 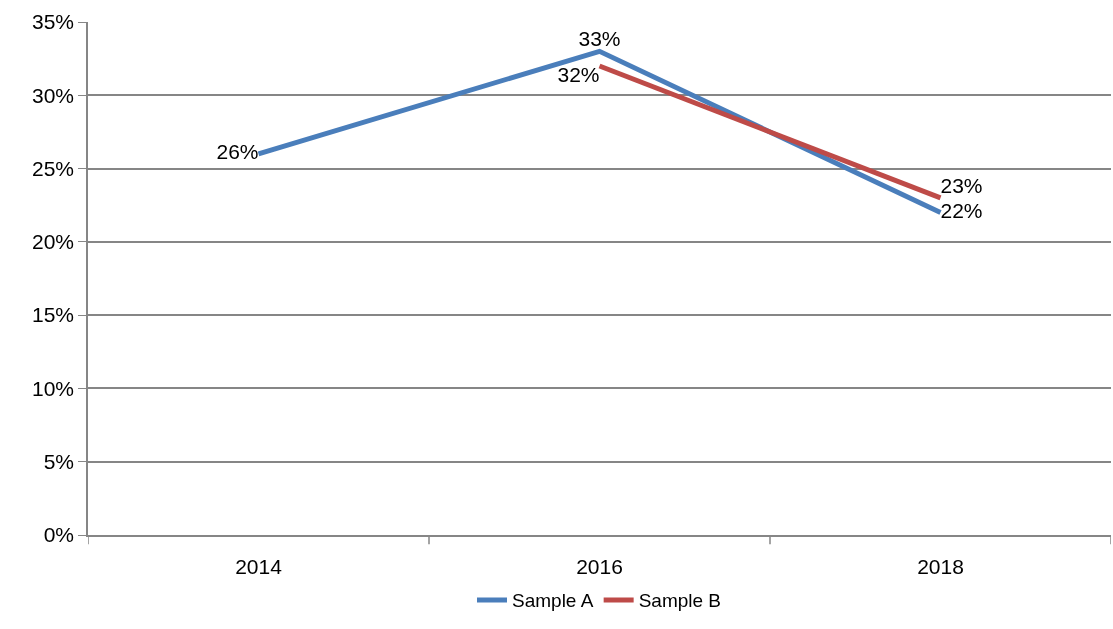 What do you see at coordinates (553, 601) in the screenshot?
I see `legend-label: Sample A` at bounding box center [553, 601].